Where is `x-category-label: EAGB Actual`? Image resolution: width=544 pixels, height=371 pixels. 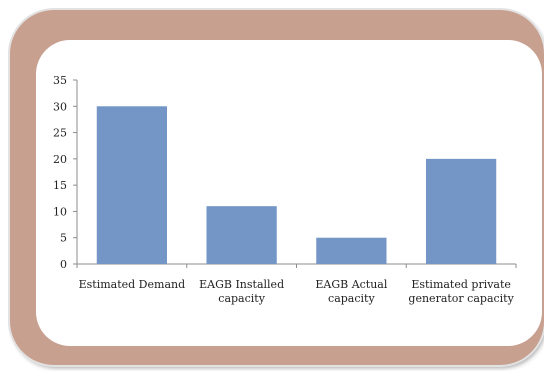
x-category-label: EAGB Actual is located at coordinates (351, 284).